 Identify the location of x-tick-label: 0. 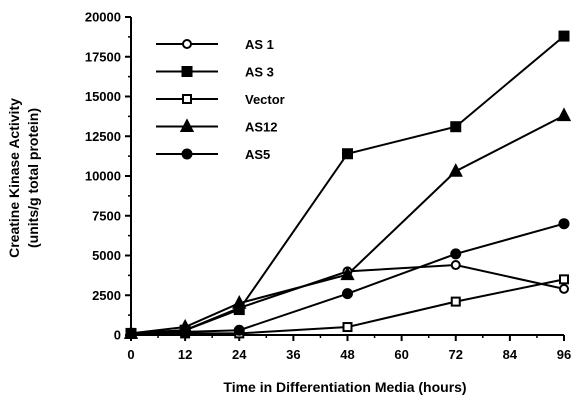
(130, 354).